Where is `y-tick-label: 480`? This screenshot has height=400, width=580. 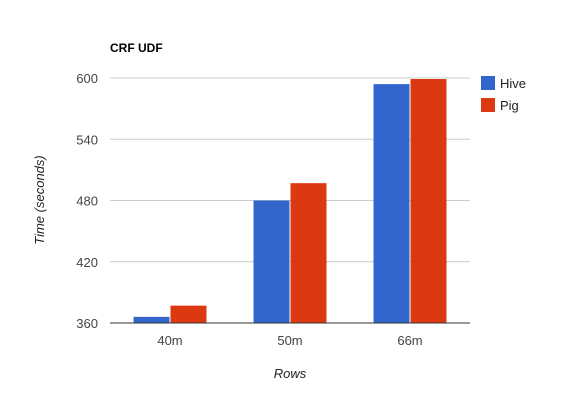
y-tick-label: 480 is located at coordinates (87, 201).